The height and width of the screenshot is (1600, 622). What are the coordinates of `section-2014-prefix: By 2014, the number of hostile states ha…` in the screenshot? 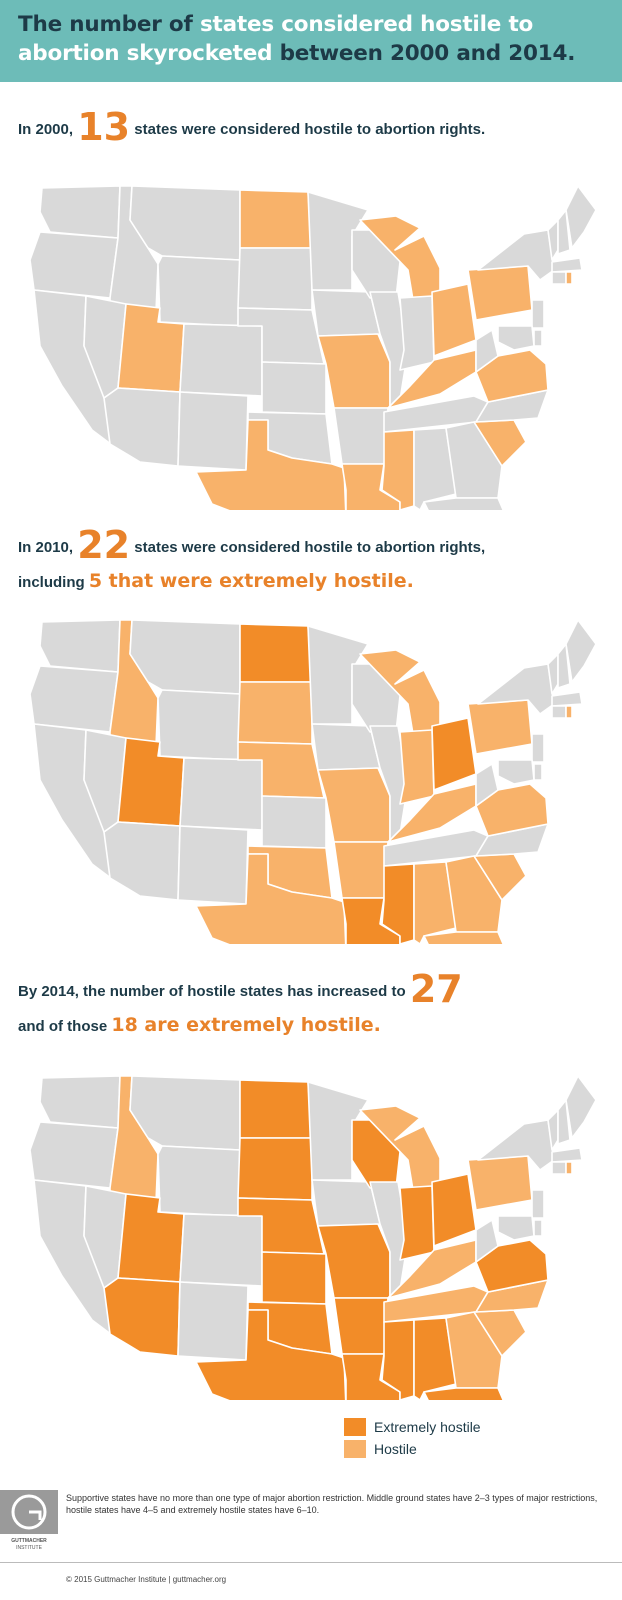 It's located at (212, 991).